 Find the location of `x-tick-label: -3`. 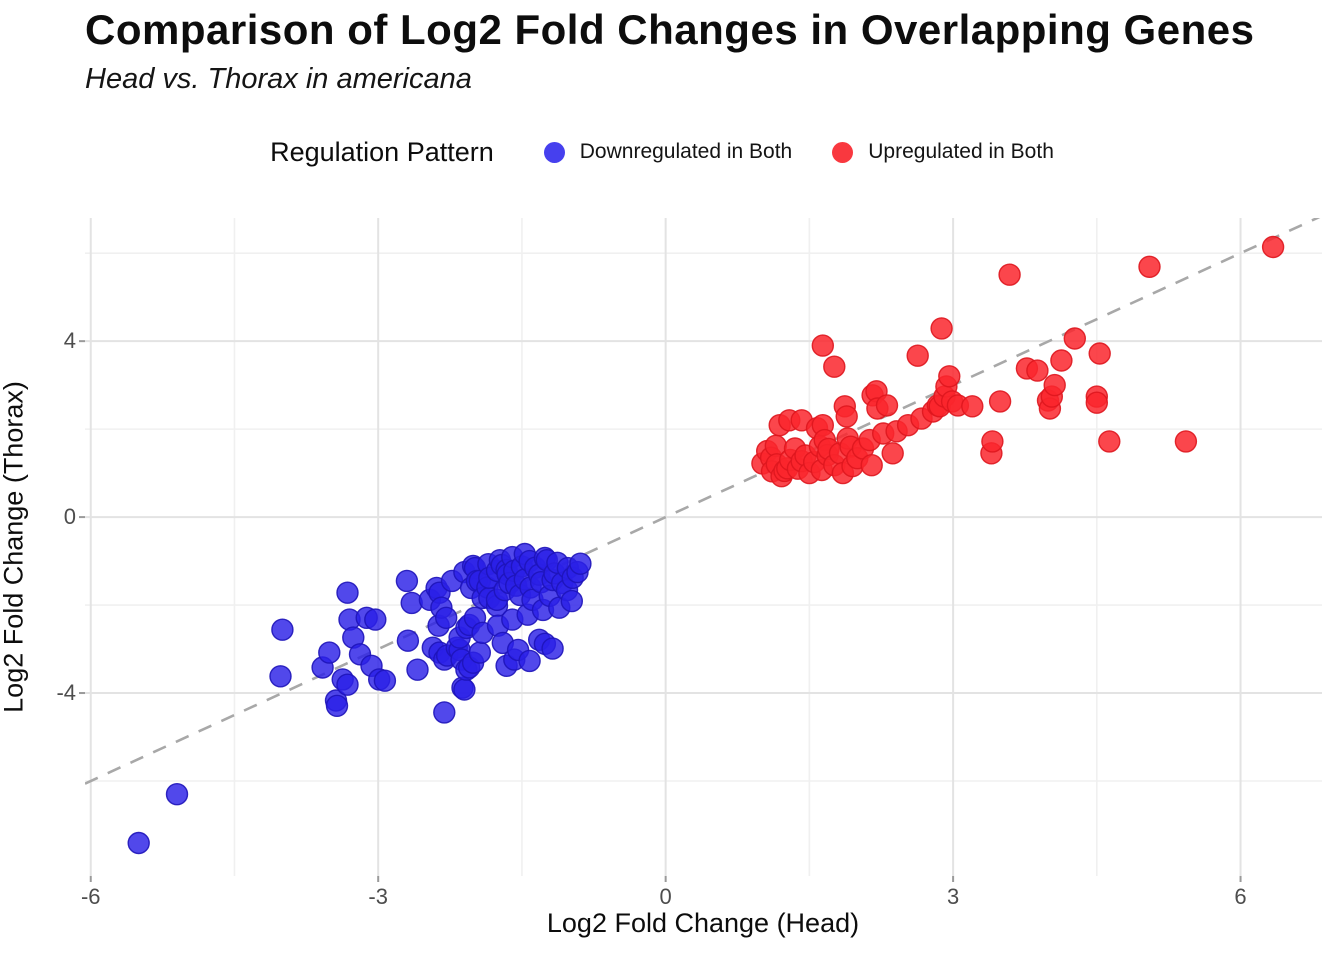

x-tick-label: -3 is located at coordinates (378, 896).